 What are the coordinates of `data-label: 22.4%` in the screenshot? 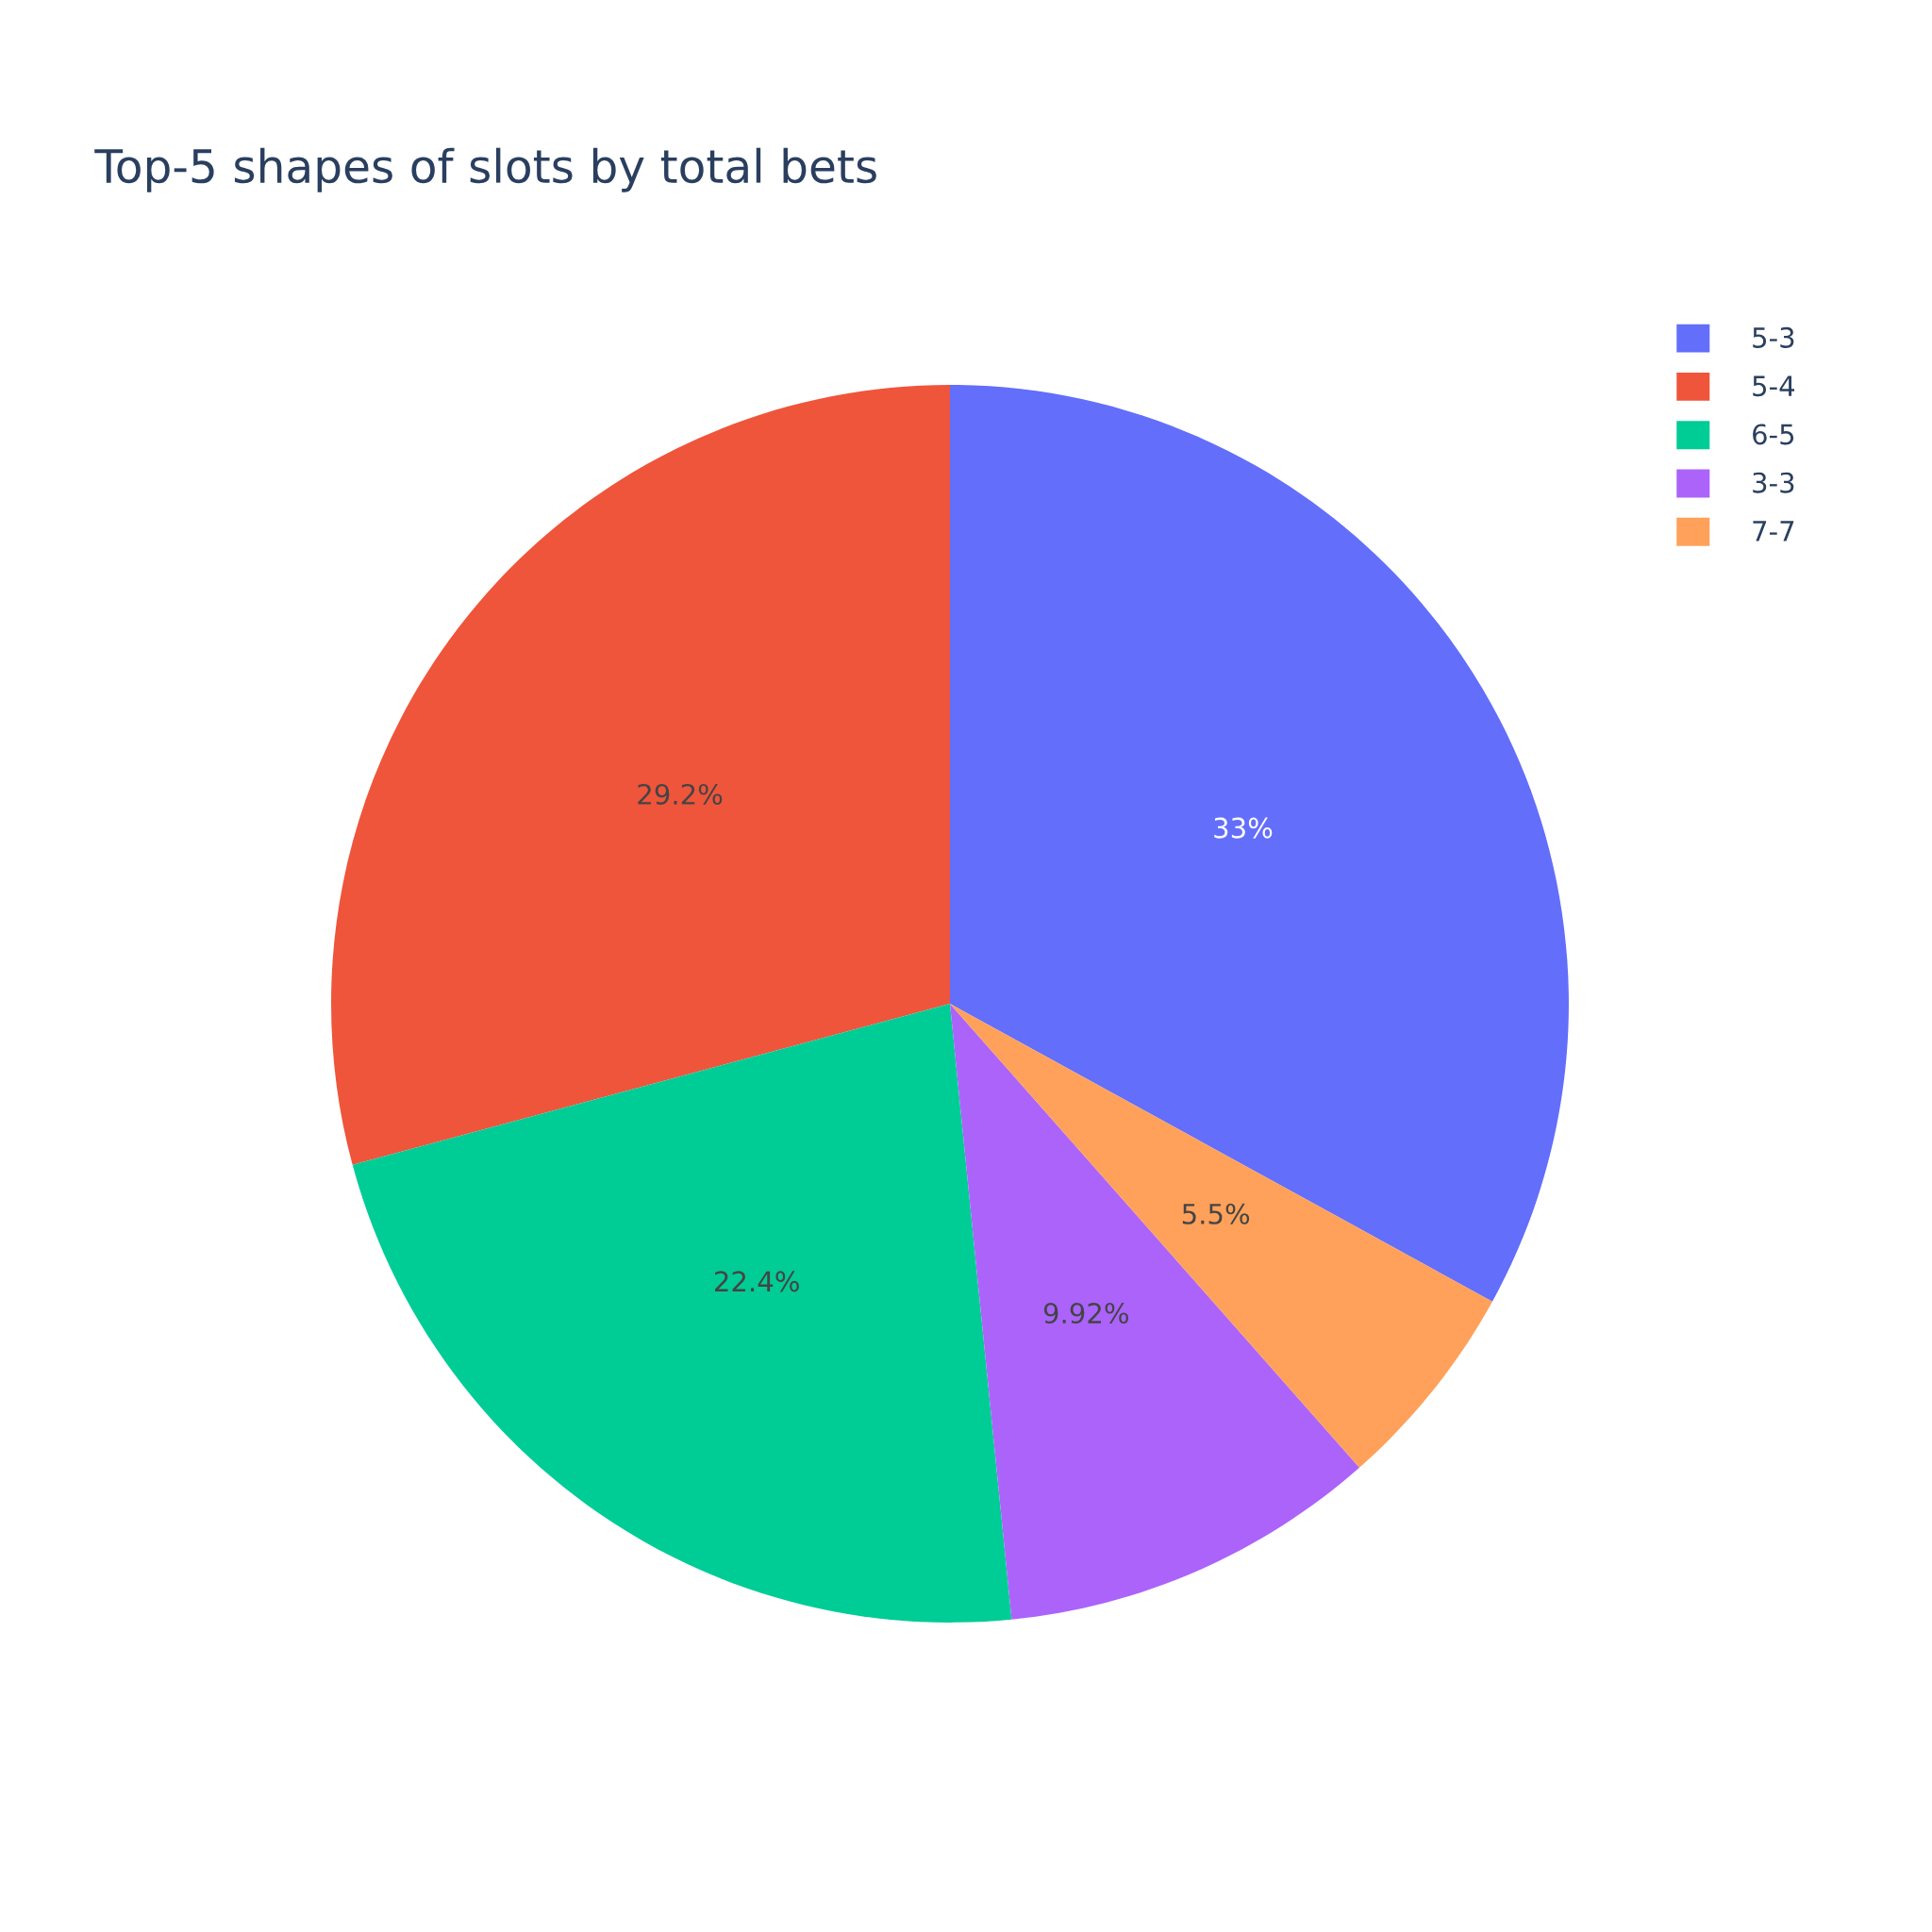 It's located at (757, 1282).